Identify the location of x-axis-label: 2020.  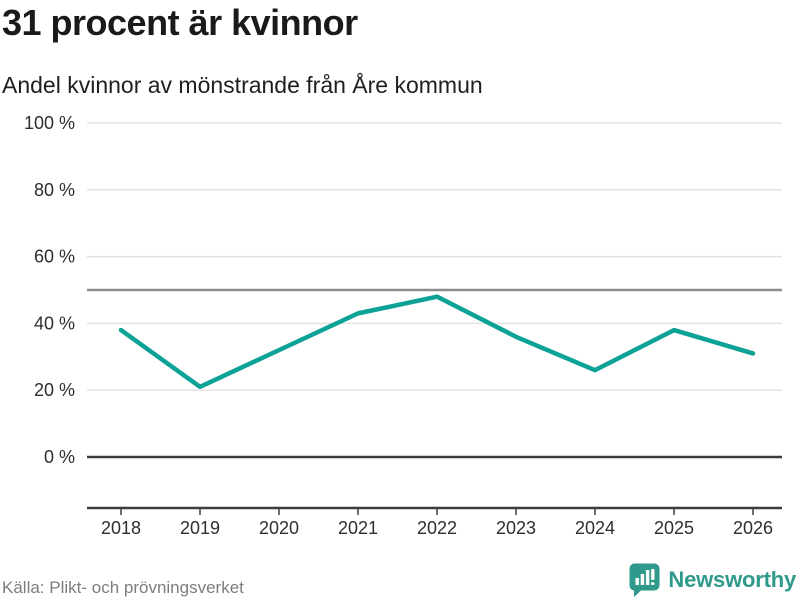
(279, 528).